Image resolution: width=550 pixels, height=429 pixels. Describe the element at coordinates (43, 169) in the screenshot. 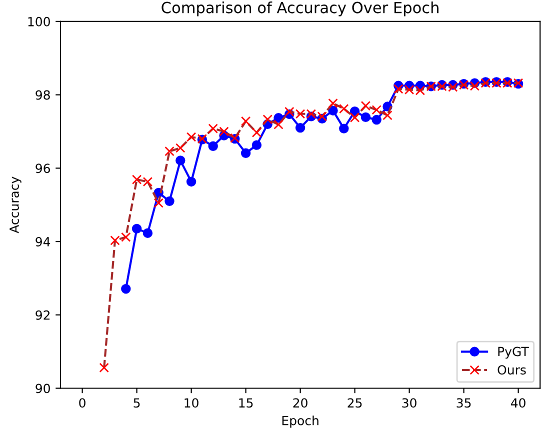

I see `y-tick-label: 96` at that location.